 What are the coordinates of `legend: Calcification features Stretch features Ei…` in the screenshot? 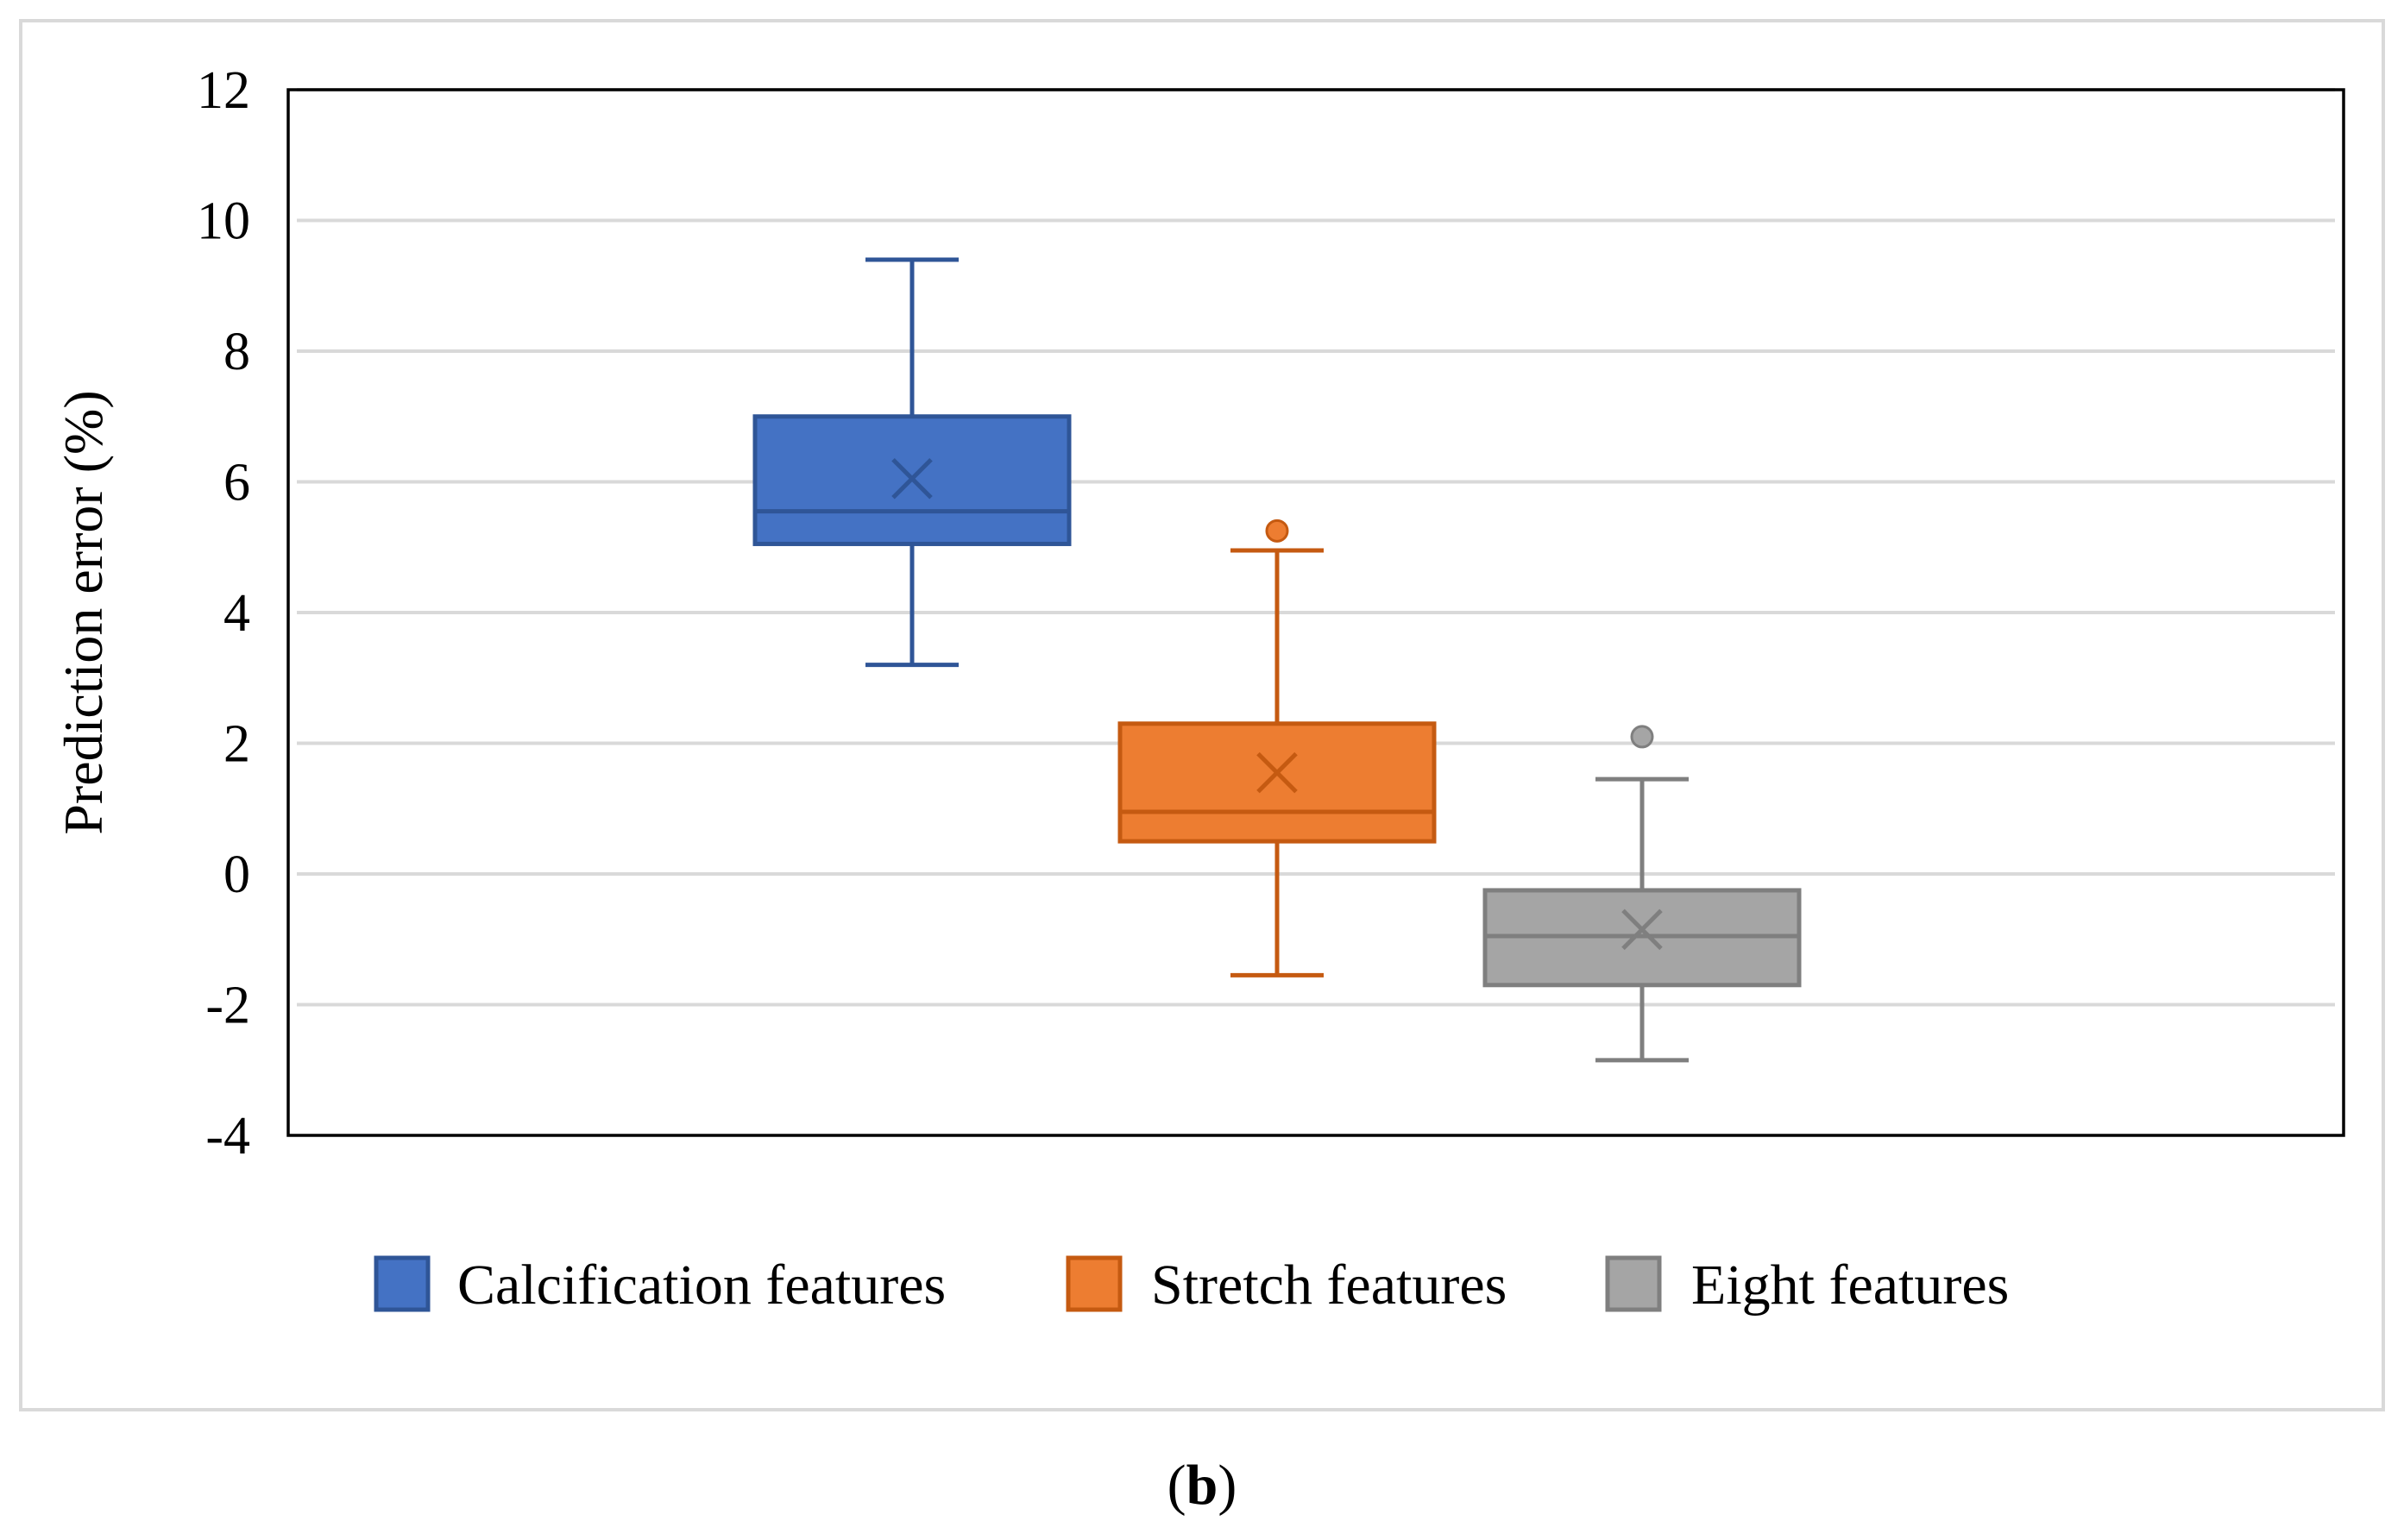 It's located at (1192, 1286).